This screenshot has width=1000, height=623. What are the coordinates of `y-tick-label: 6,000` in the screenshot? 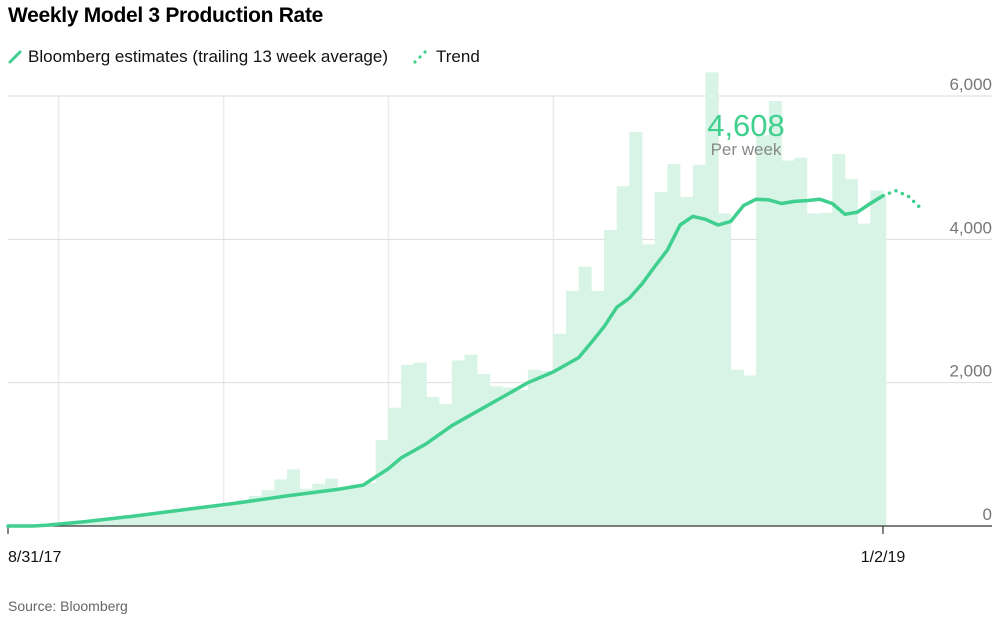 It's located at (970, 84).